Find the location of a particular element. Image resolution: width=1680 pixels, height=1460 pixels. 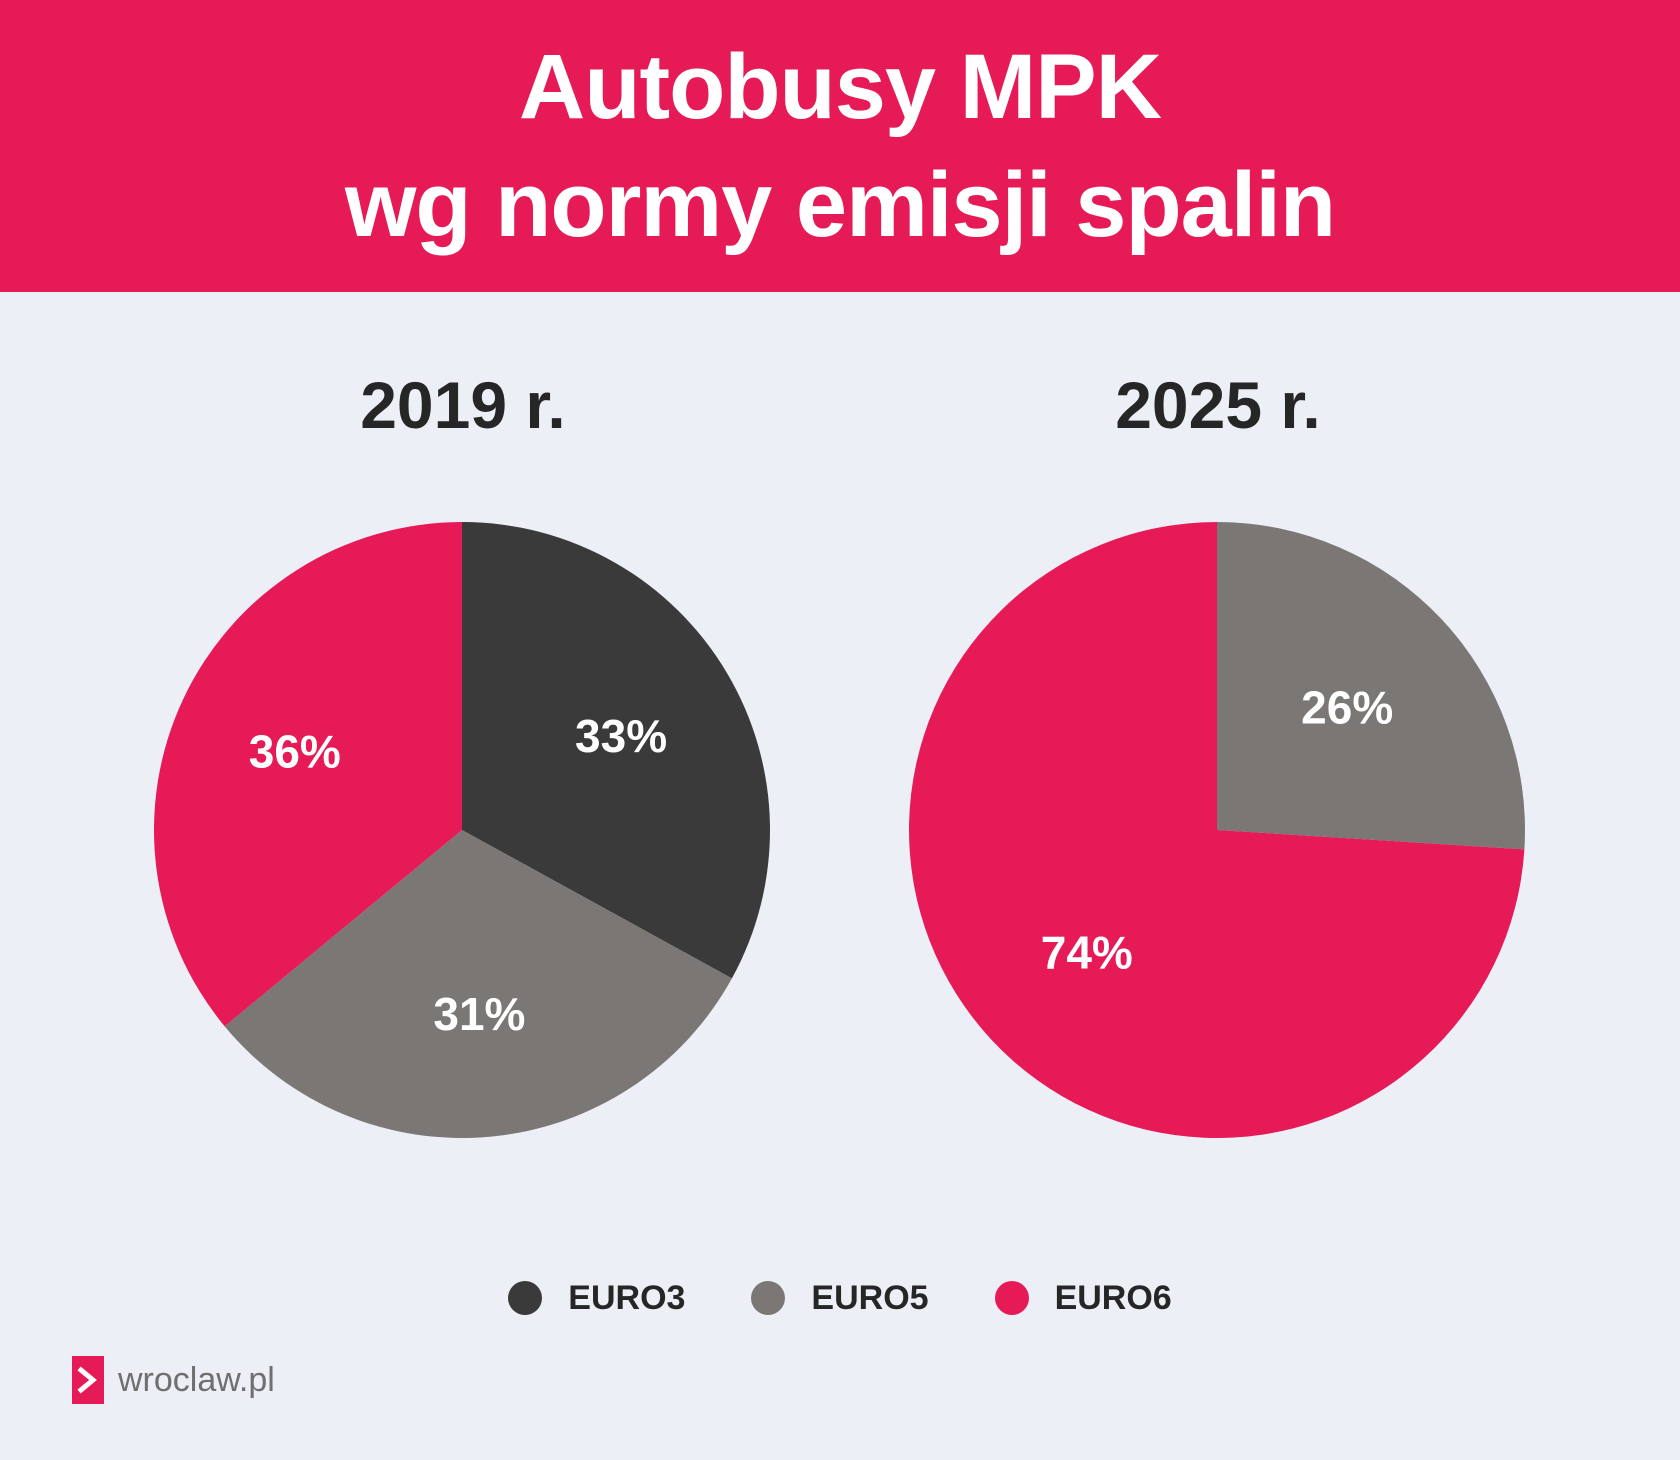

pie-1-label-euro6: 74% is located at coordinates (1087, 952).